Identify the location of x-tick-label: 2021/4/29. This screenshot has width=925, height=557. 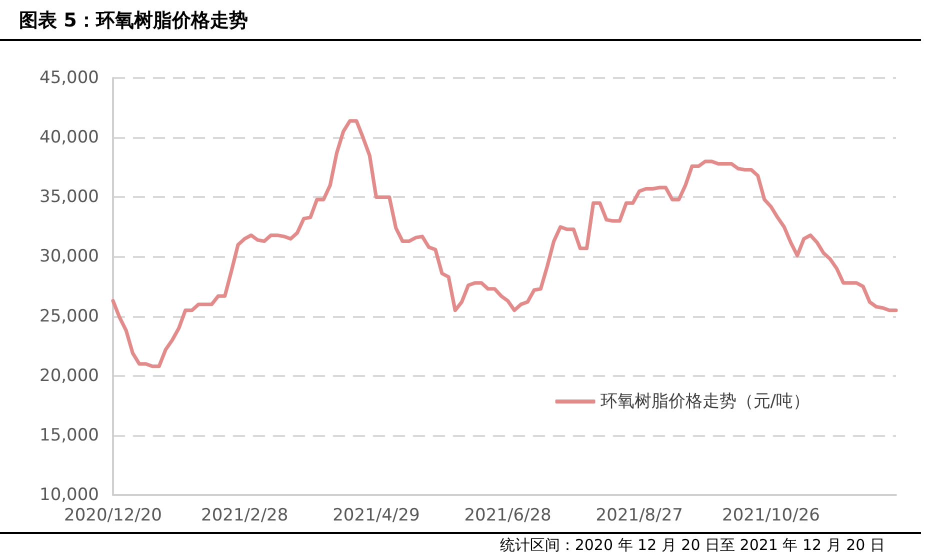
(376, 516).